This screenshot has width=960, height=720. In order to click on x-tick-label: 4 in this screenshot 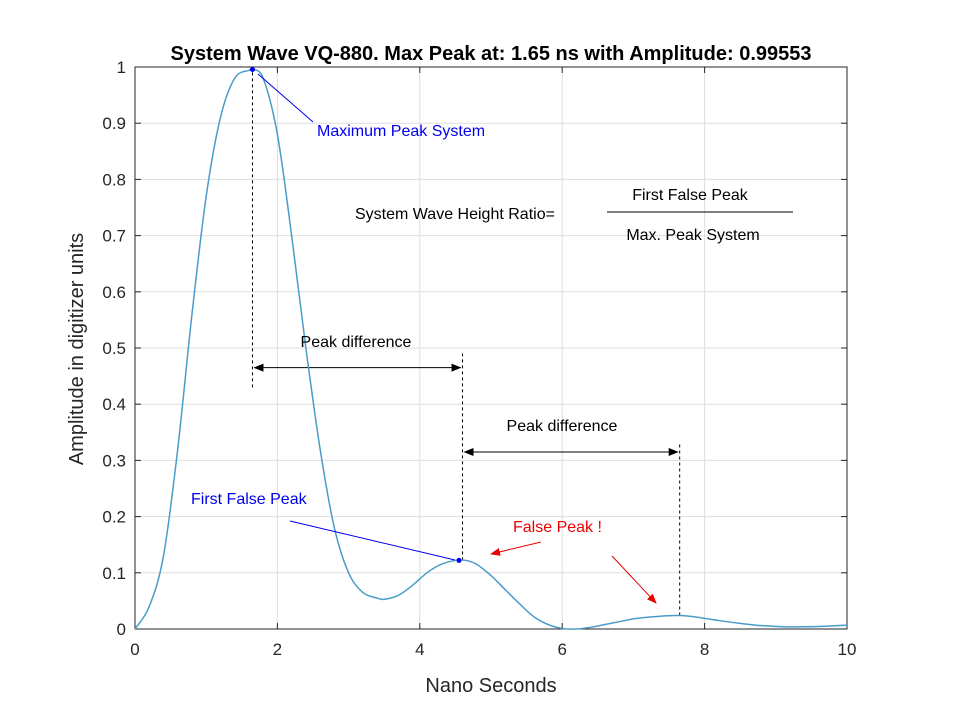, I will do `click(419, 649)`.